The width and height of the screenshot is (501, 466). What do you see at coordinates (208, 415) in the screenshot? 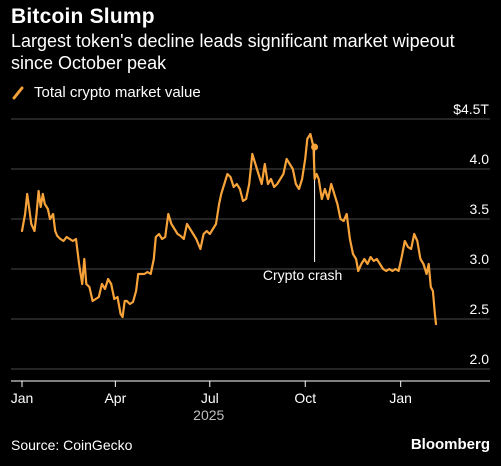
I see `year-label: 2025` at bounding box center [208, 415].